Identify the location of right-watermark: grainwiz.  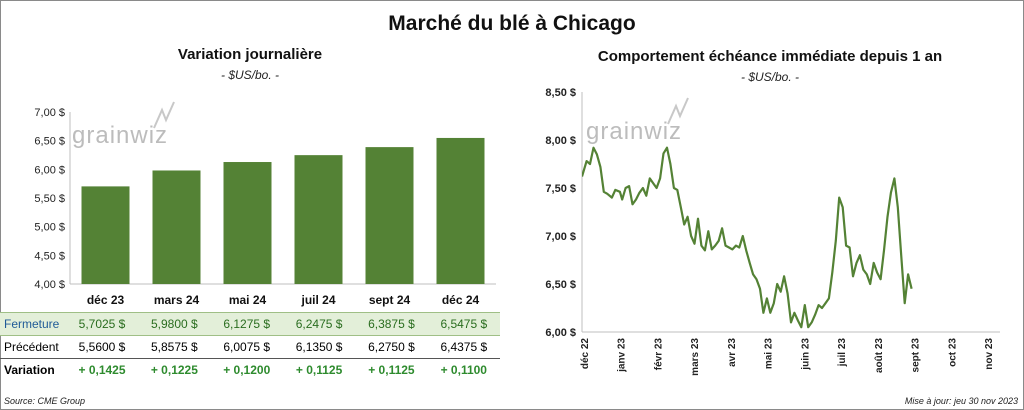
(634, 131).